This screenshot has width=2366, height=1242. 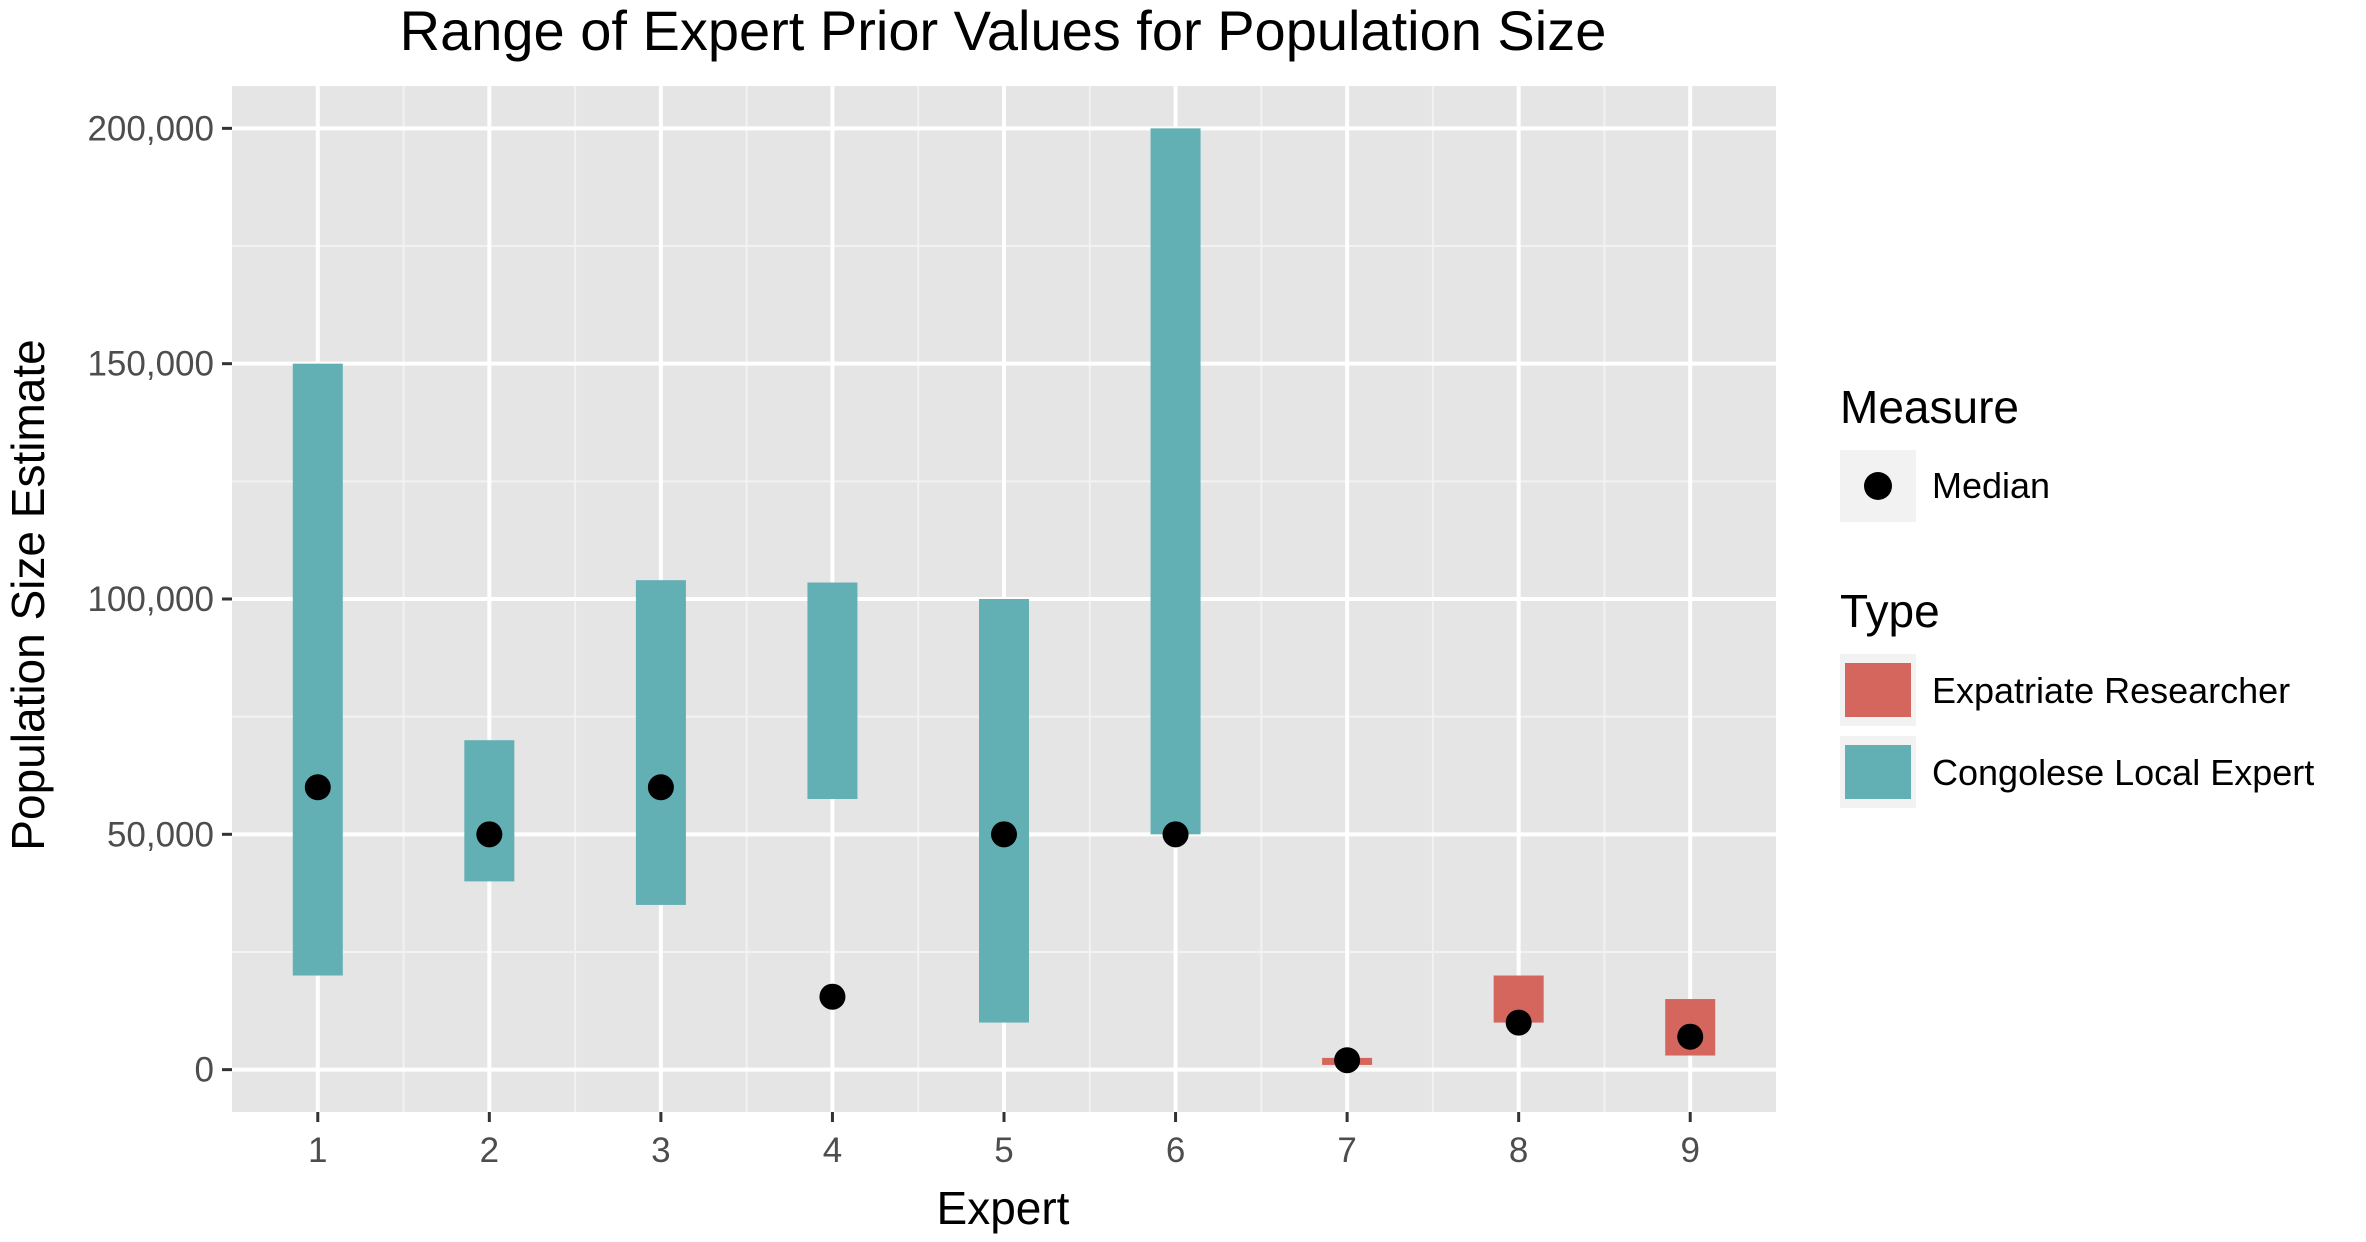 I want to click on x-tick-label: 7, so click(x=1346, y=1150).